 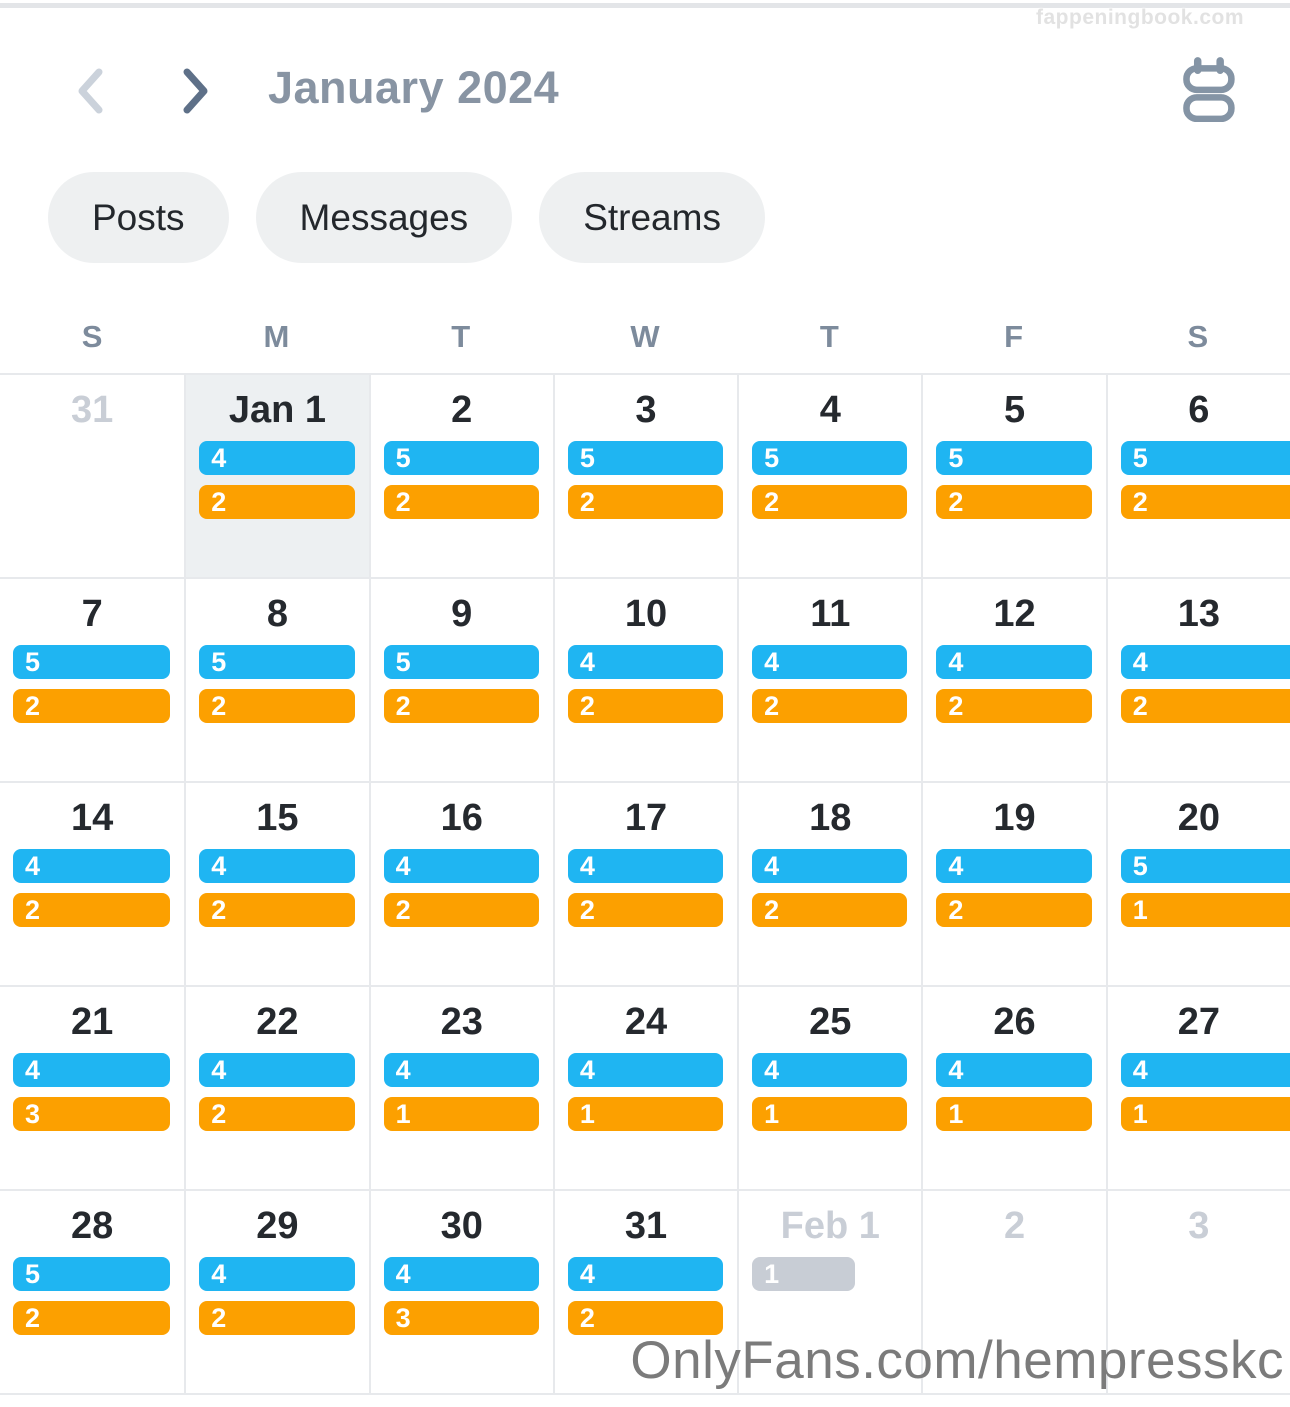 I want to click on calendar-day-cell: 2, so click(x=1013, y=1293).